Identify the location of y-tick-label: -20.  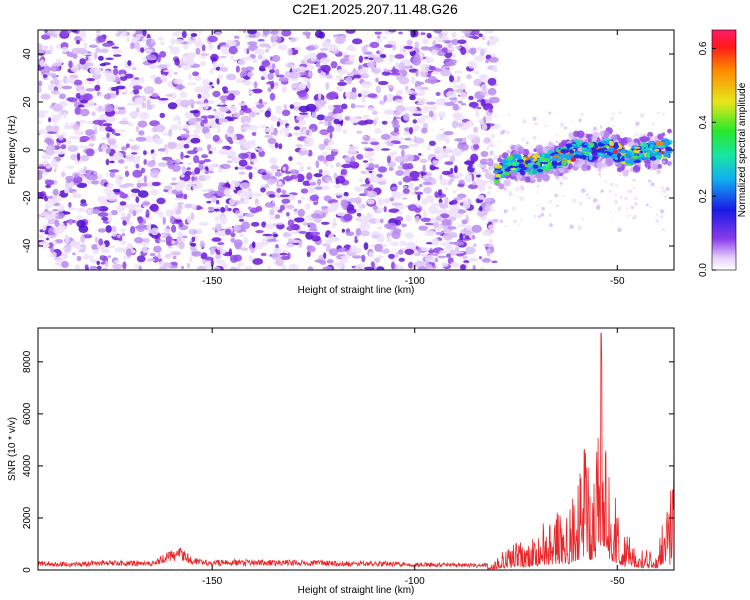
(27, 197).